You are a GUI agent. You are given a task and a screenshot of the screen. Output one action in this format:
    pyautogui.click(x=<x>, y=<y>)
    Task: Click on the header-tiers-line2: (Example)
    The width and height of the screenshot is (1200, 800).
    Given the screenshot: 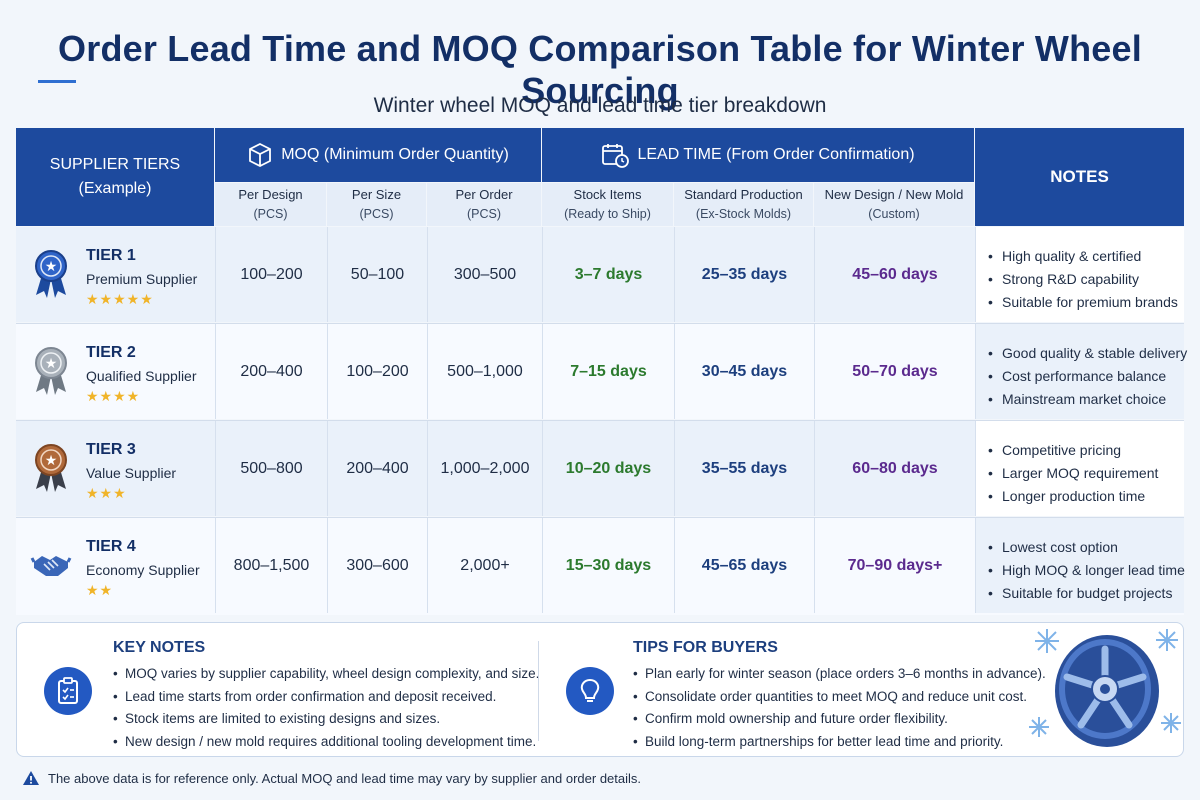 What is the action you would take?
    pyautogui.click(x=115, y=188)
    